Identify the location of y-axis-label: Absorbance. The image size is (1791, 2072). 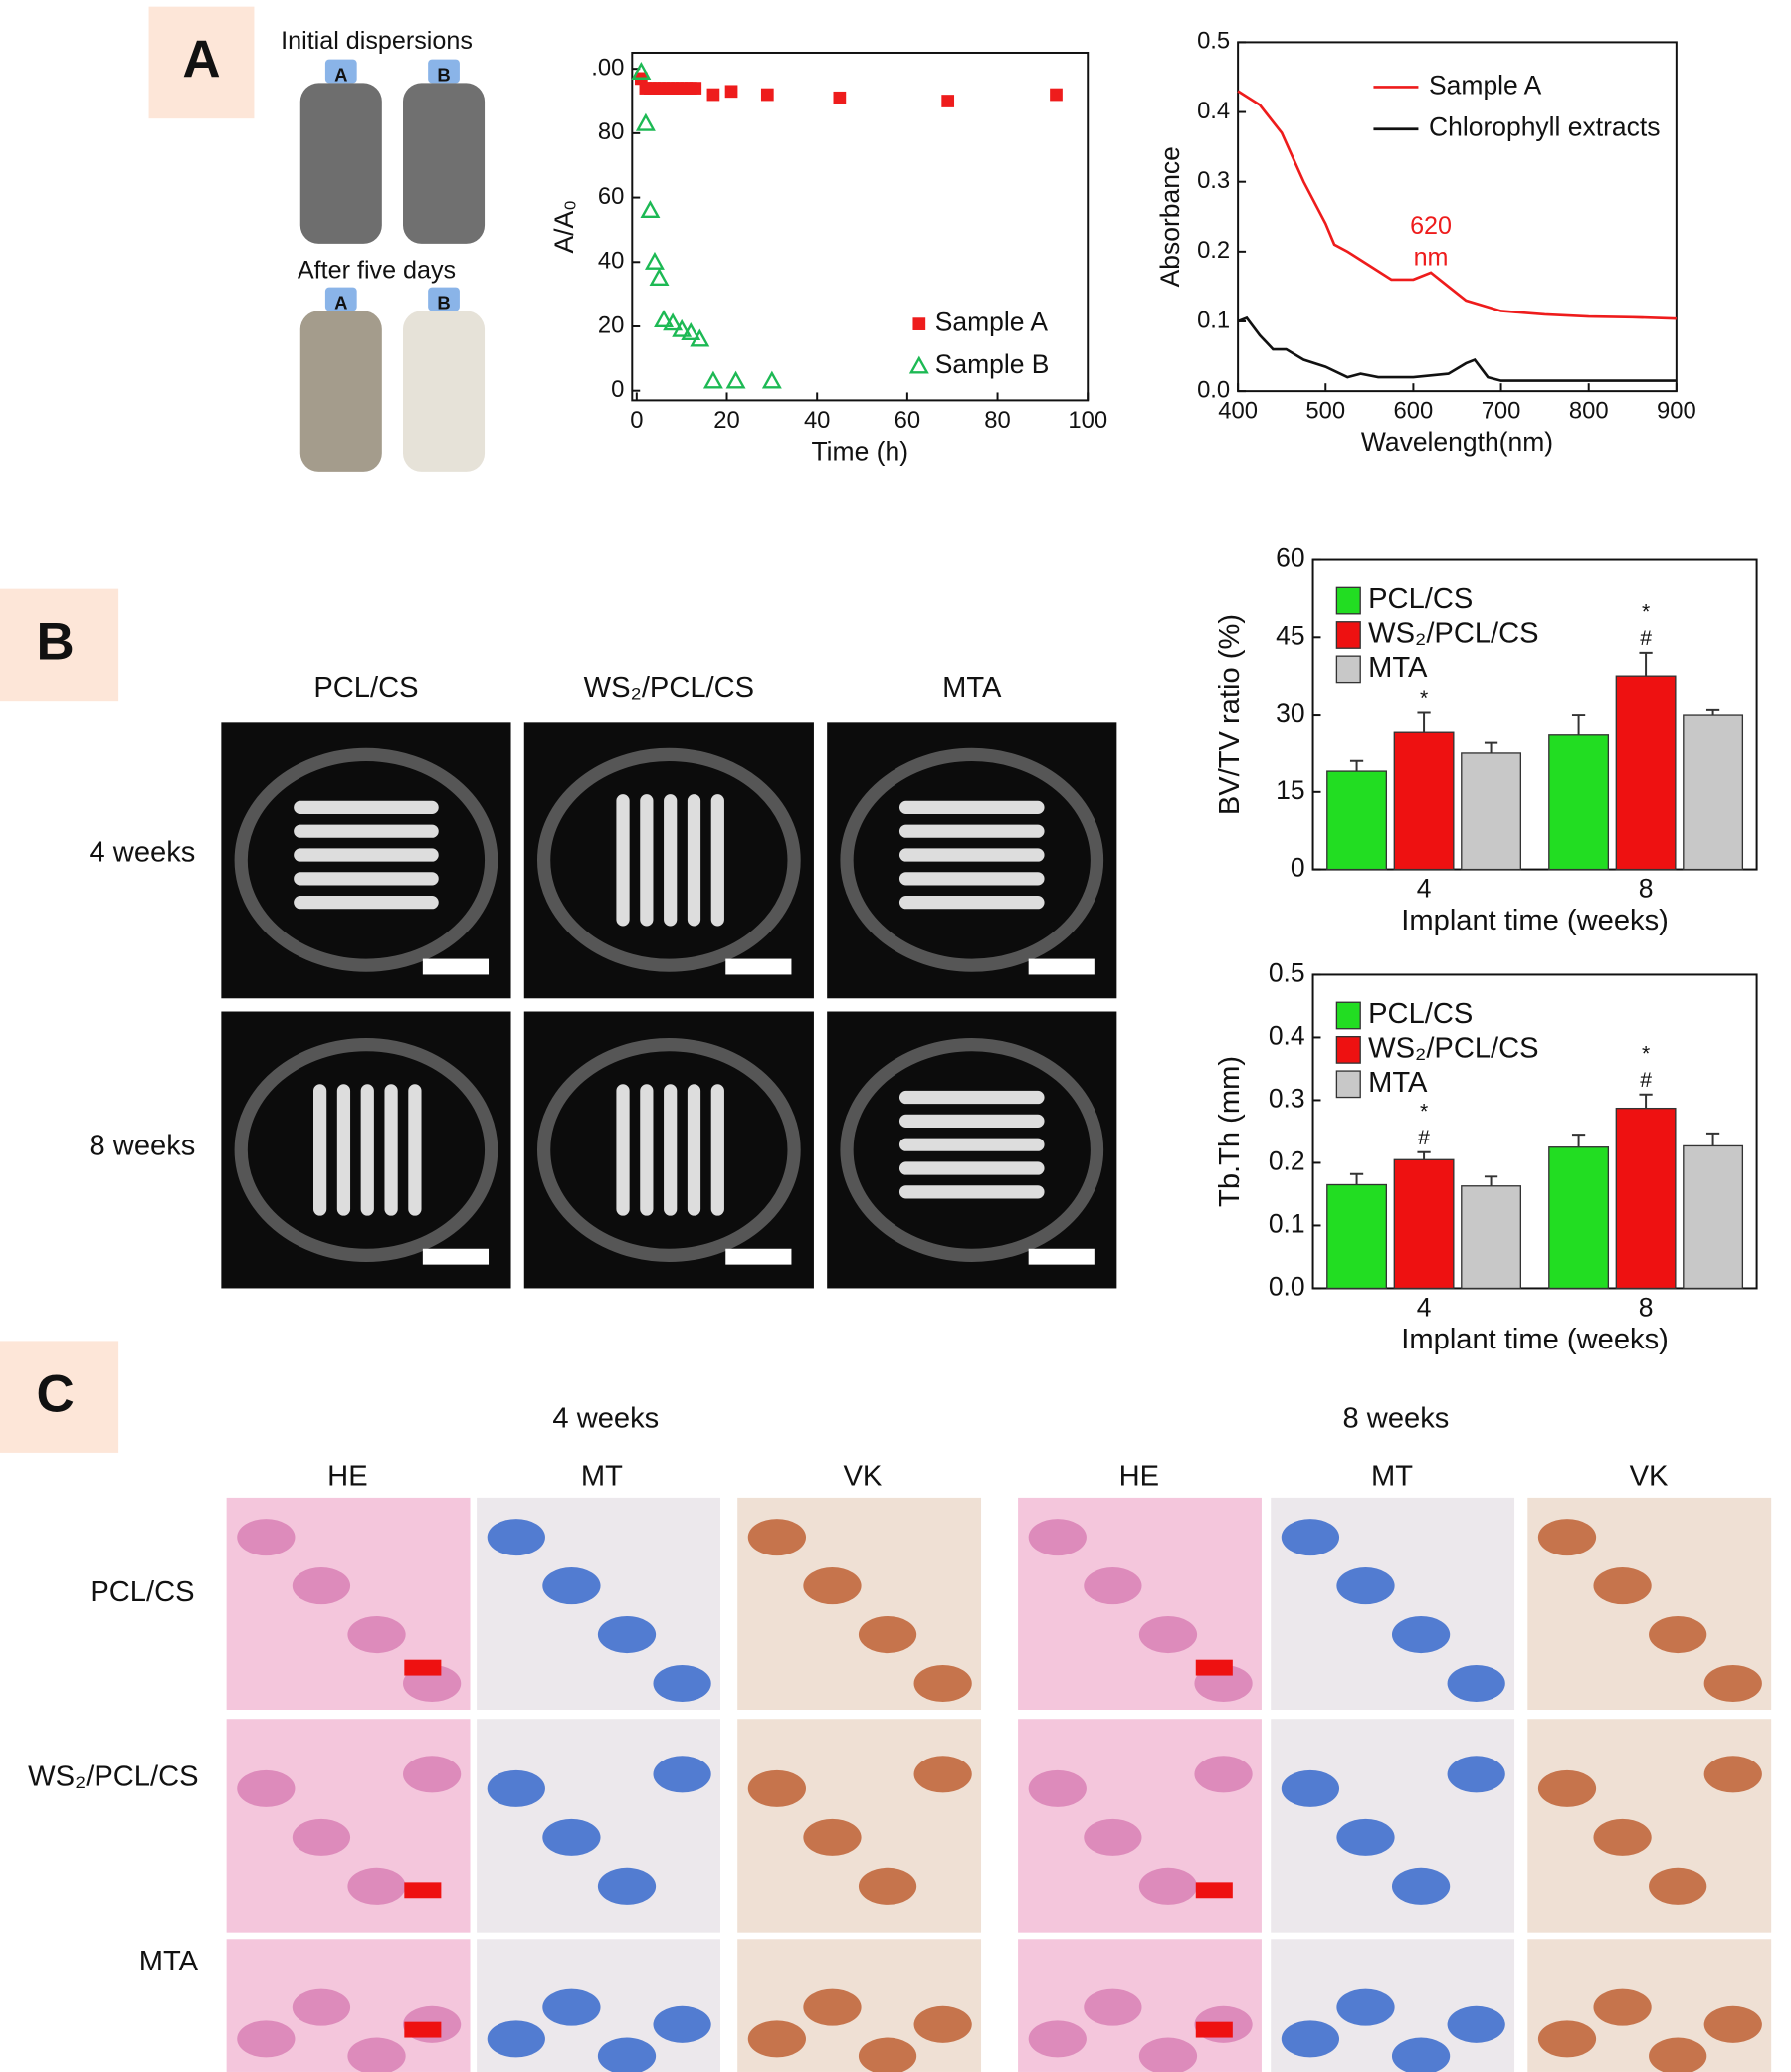
(1170, 216).